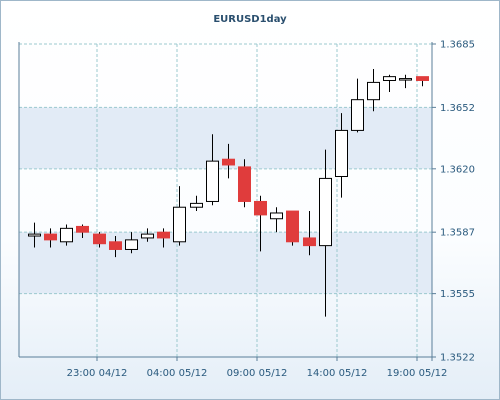  Describe the element at coordinates (97, 373) in the screenshot. I see `x-tick-label: 23:00 04/12` at that location.